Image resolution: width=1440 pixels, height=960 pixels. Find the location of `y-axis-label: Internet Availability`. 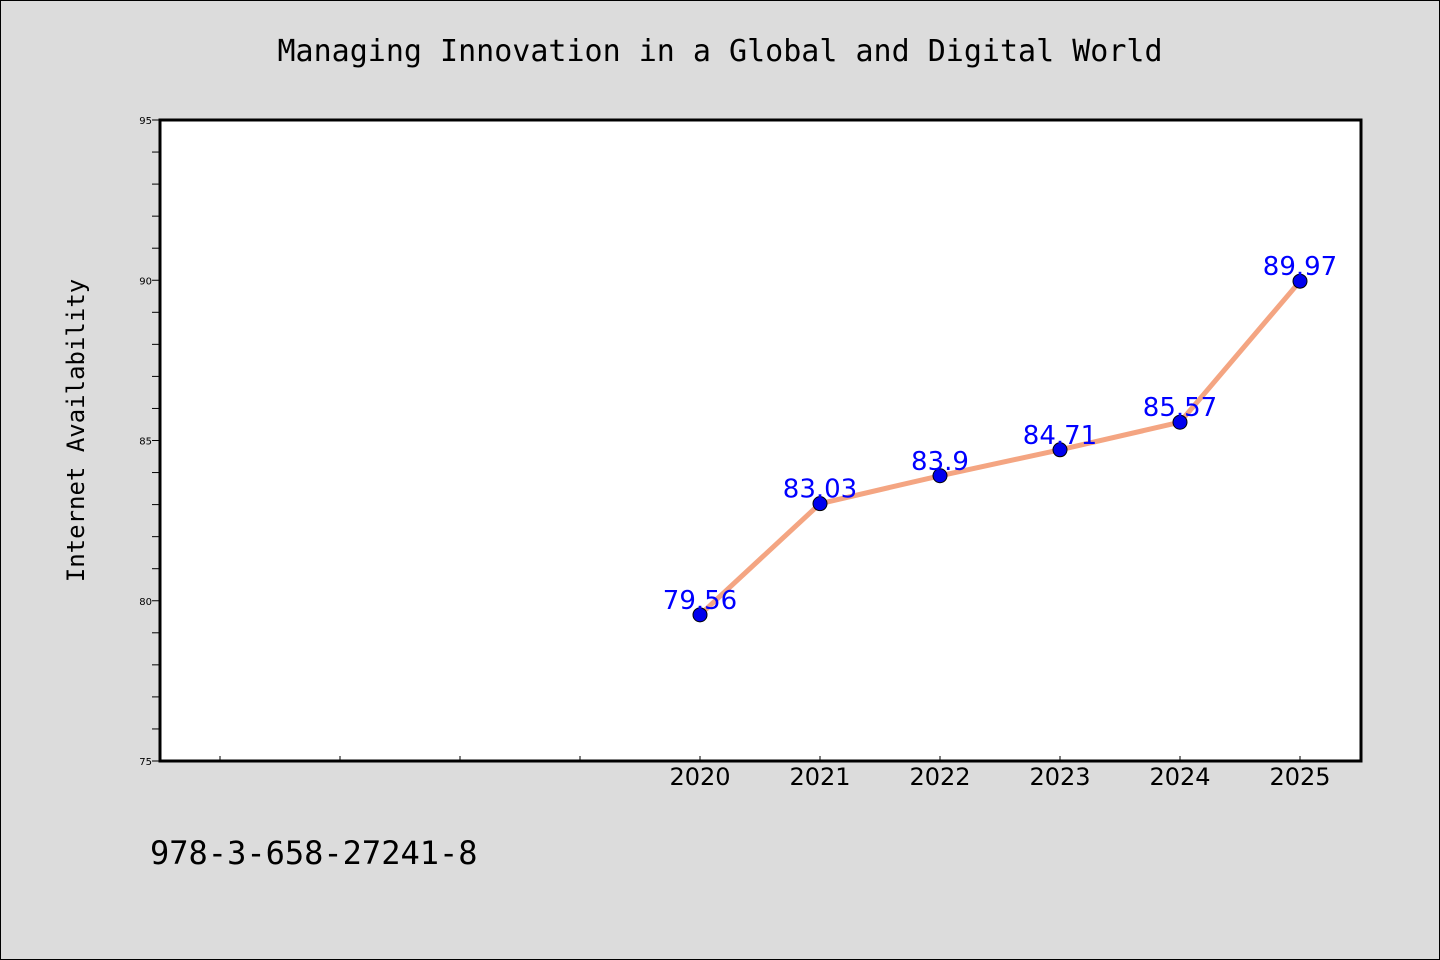

y-axis-label: Internet Availability is located at coordinates (76, 430).